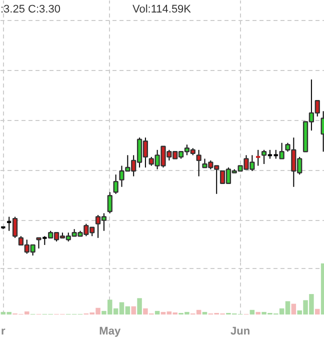 The image size is (324, 340). I want to click on text: Vol:114.59K, so click(162, 10).